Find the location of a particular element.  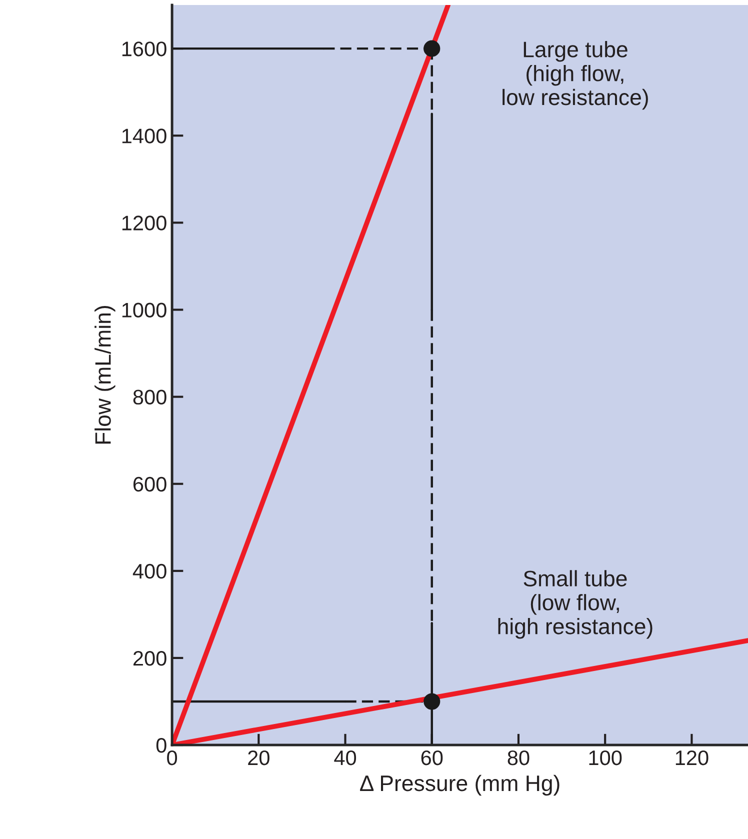

x-axis-title: Δ Pressure (mm Hg) is located at coordinates (460, 785).